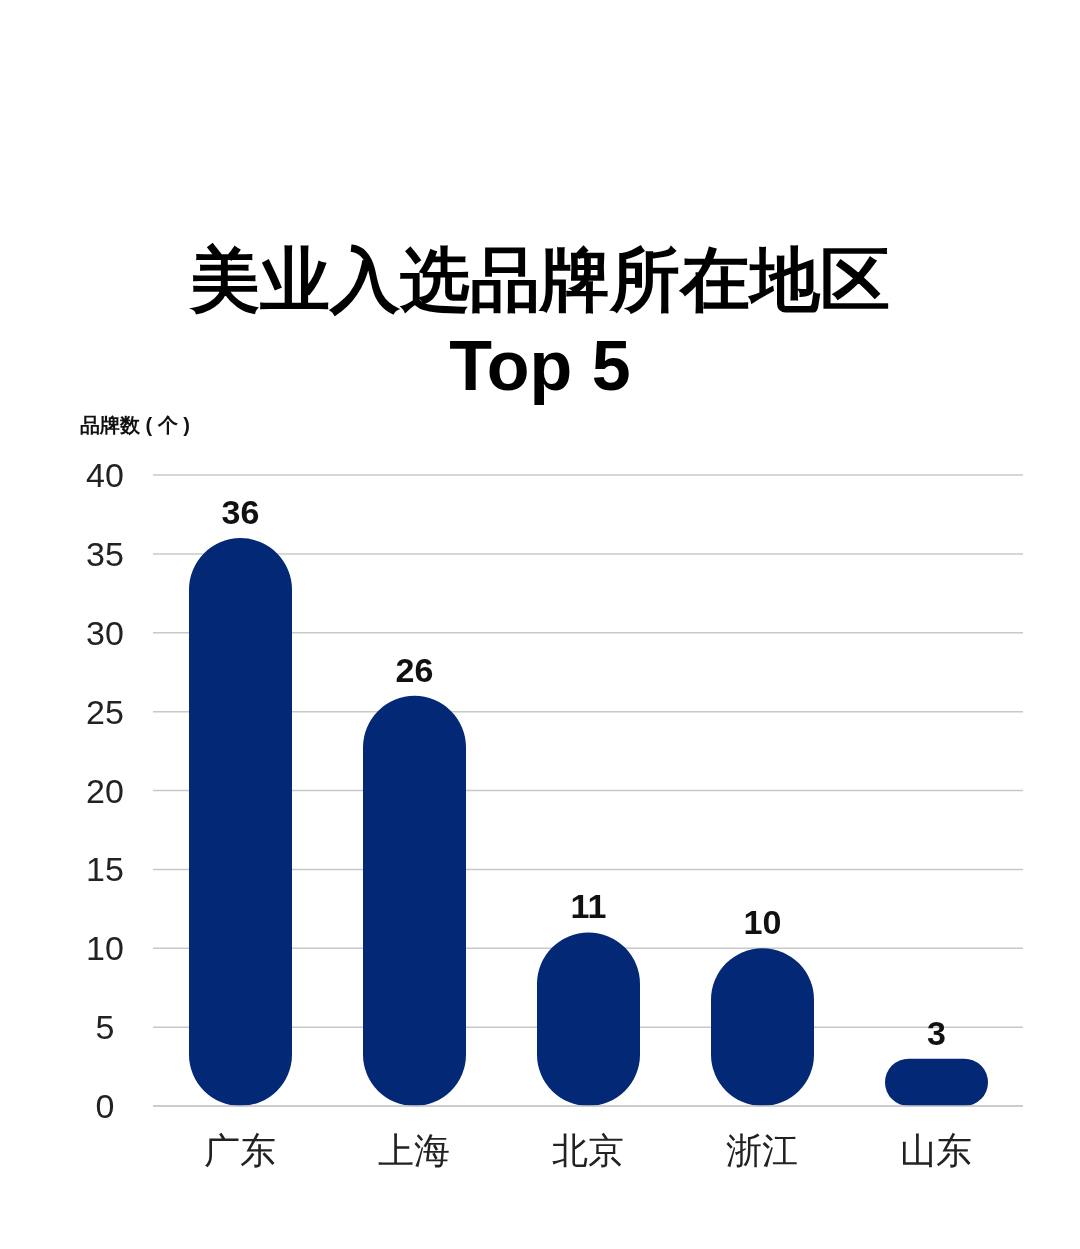 The image size is (1080, 1249). Describe the element at coordinates (105, 948) in the screenshot. I see `y-tick-label: 10` at that location.